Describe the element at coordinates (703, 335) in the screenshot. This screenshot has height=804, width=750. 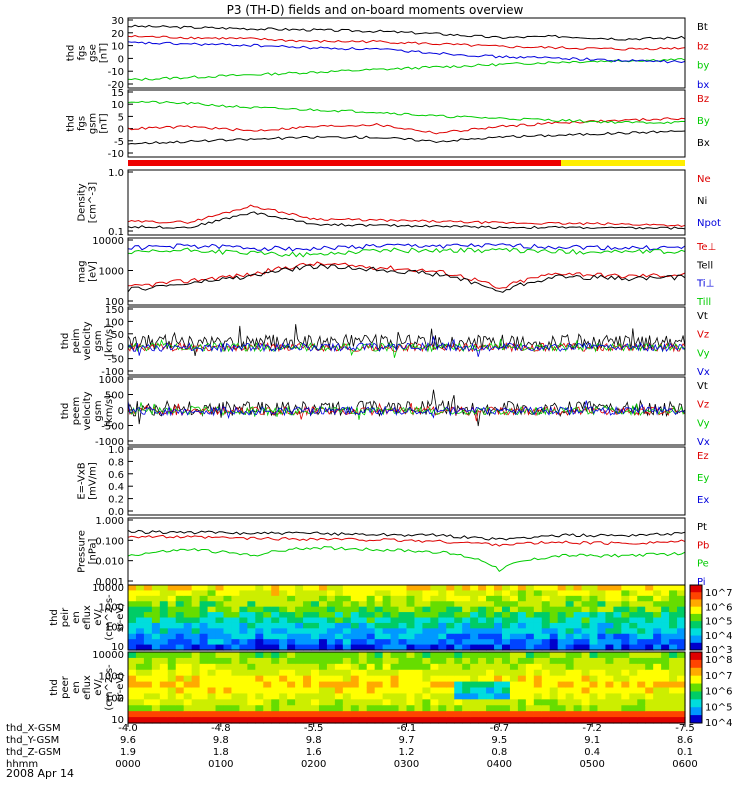
I see `legend-Vz: Vz` at that location.